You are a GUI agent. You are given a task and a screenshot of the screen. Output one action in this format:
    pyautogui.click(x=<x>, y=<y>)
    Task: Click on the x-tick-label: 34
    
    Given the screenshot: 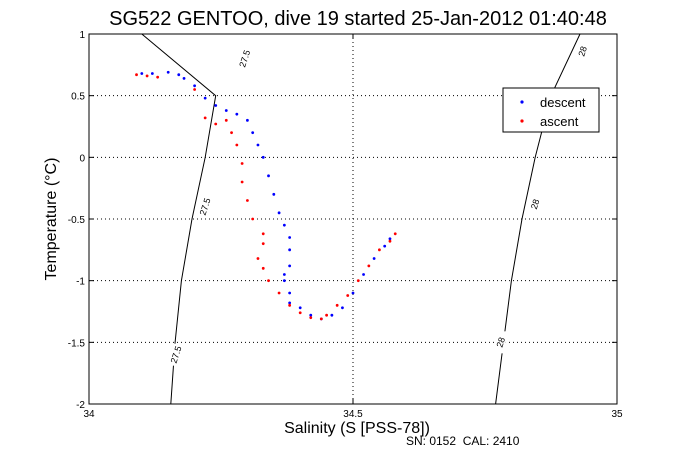 What is the action you would take?
    pyautogui.click(x=89, y=414)
    